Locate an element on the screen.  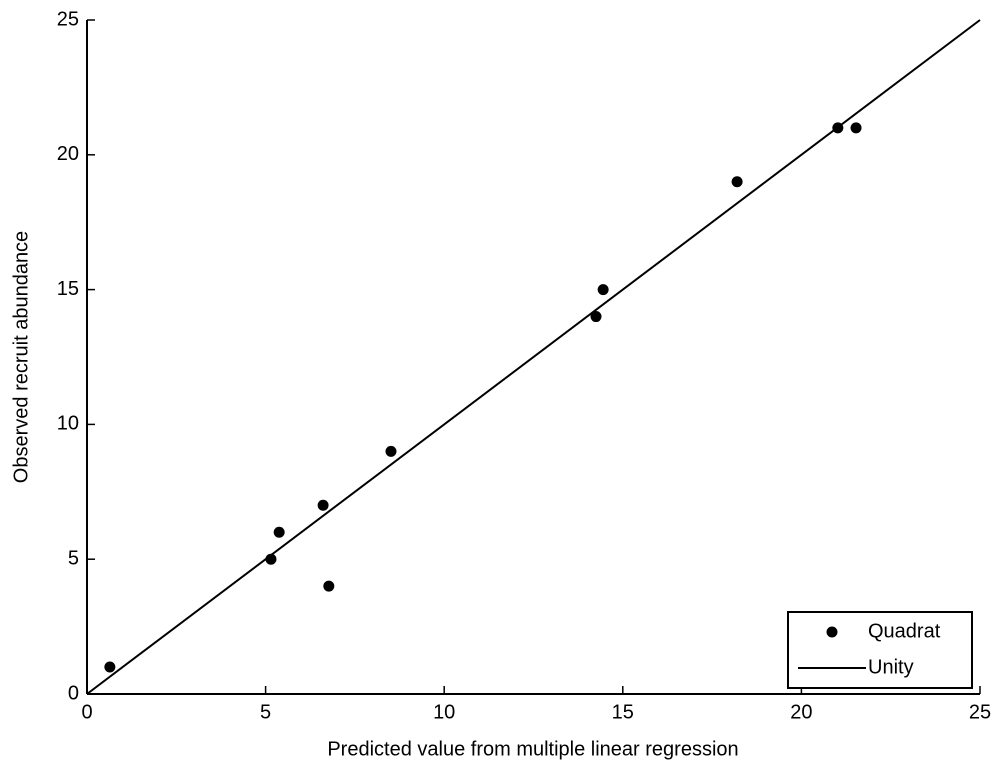
y-axis-label: Observed recruit abundance is located at coordinates (21, 357).